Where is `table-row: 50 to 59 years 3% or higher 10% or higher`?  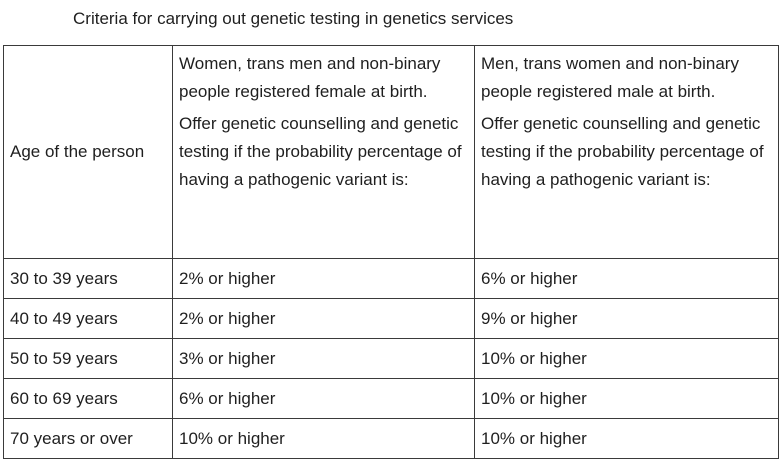
table-row: 50 to 59 years 3% or higher 10% or higher is located at coordinates (391, 358).